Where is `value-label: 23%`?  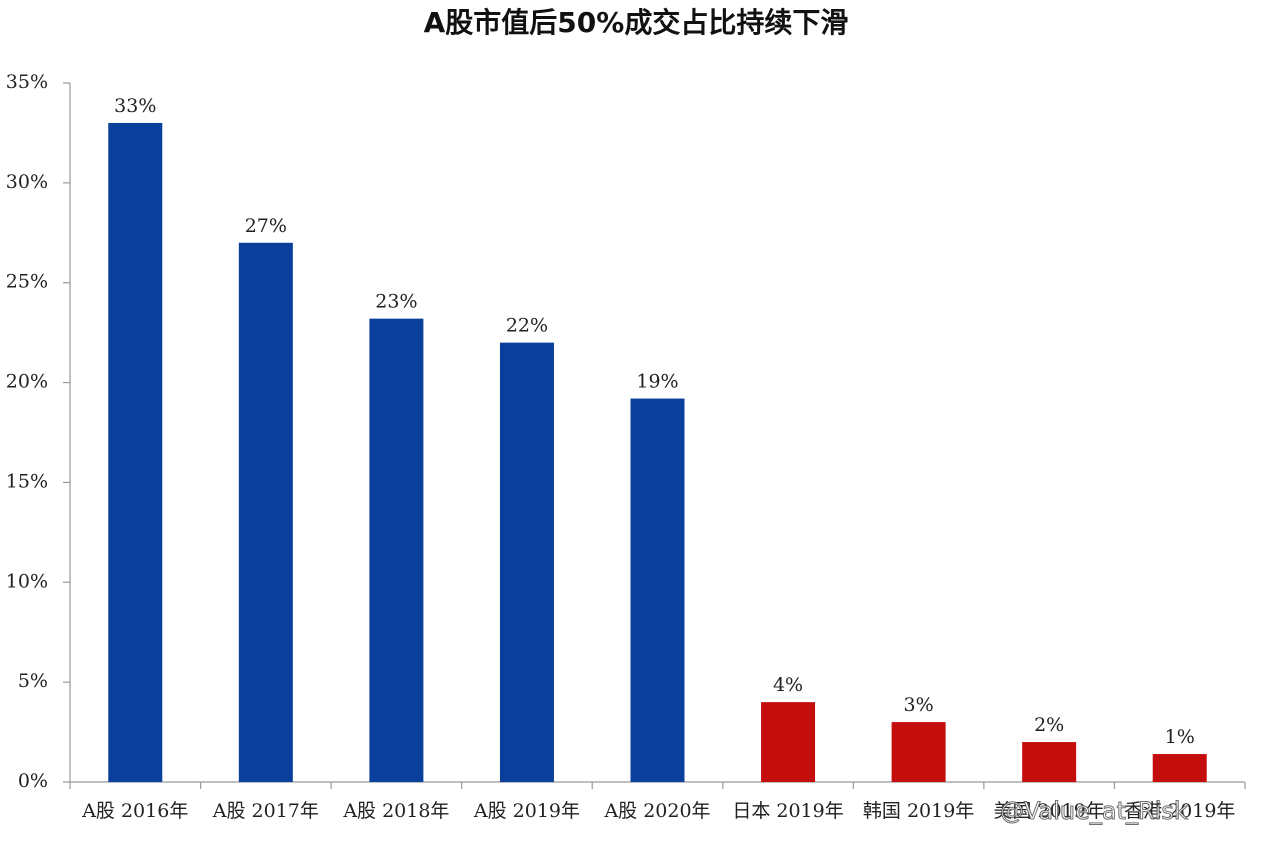 value-label: 23% is located at coordinates (396, 302).